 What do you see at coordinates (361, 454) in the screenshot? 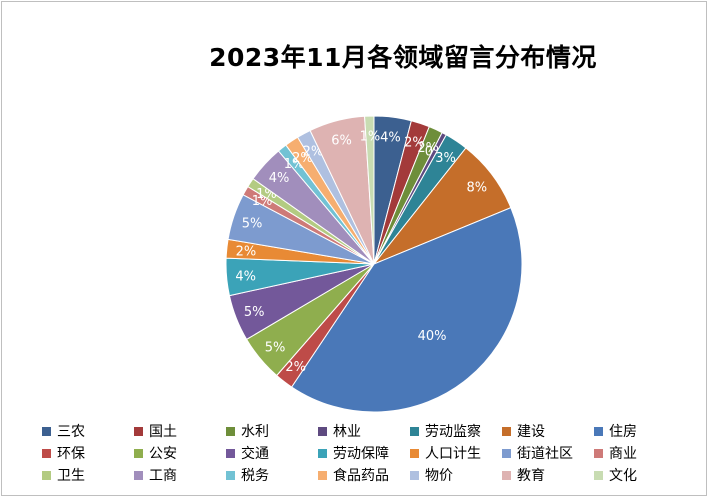
I see `legend-label: 劳动保障` at bounding box center [361, 454].